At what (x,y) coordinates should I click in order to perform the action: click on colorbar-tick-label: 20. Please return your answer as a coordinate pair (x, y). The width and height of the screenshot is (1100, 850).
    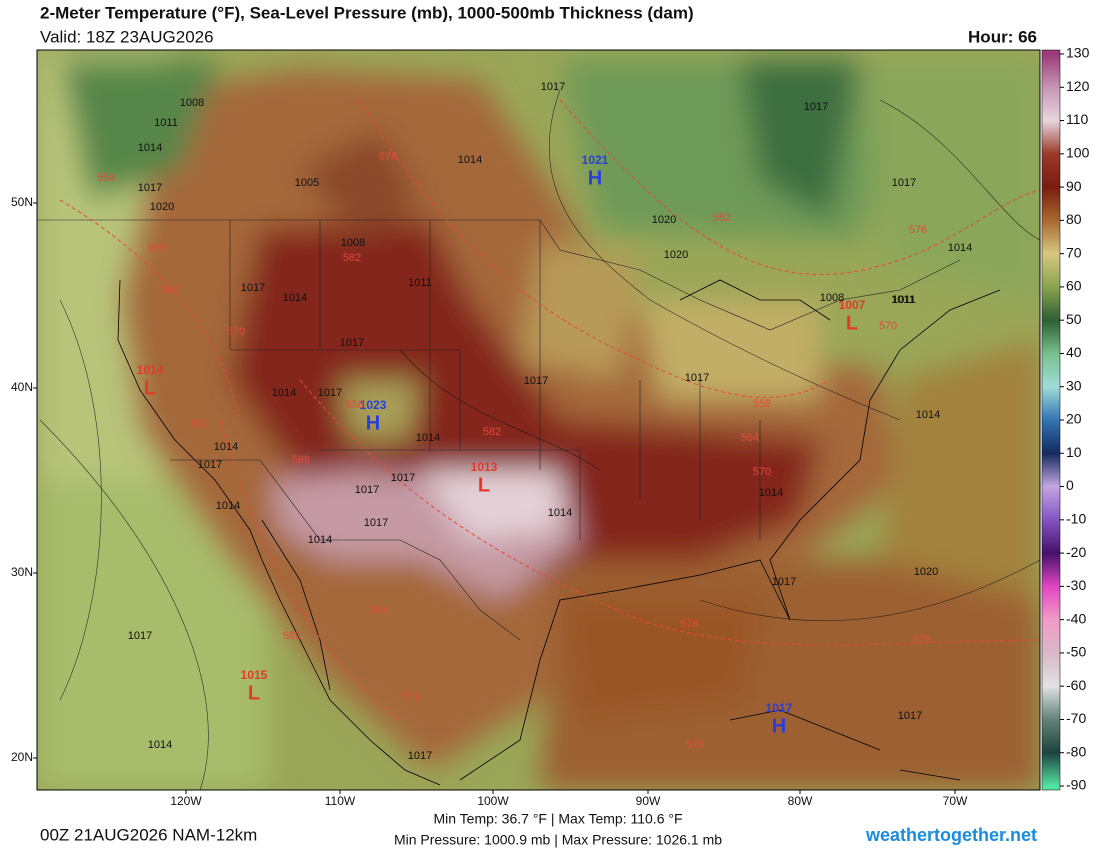
    Looking at the image, I should click on (1074, 419).